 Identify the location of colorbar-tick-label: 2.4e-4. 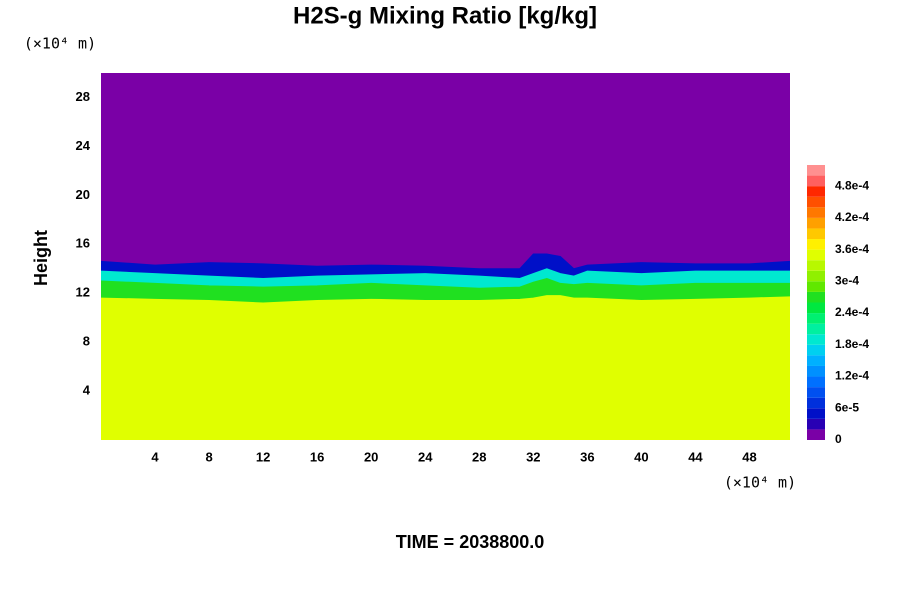
(852, 312).